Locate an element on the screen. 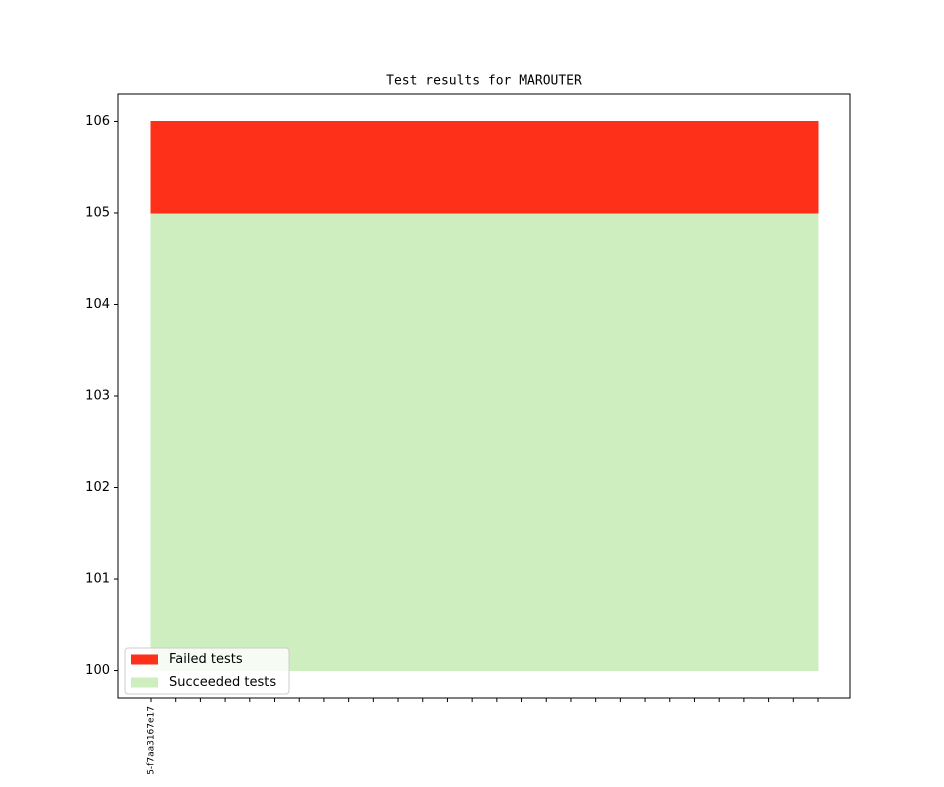 The image size is (944, 787). x-tick-label: 5-f7aa3167e17 is located at coordinates (152, 740).